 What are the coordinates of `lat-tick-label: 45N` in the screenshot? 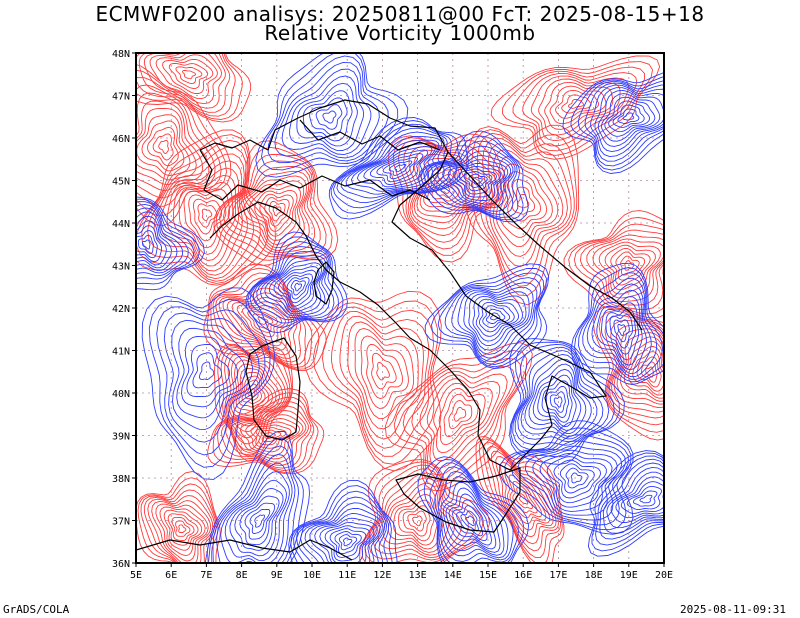 It's located at (121, 182).